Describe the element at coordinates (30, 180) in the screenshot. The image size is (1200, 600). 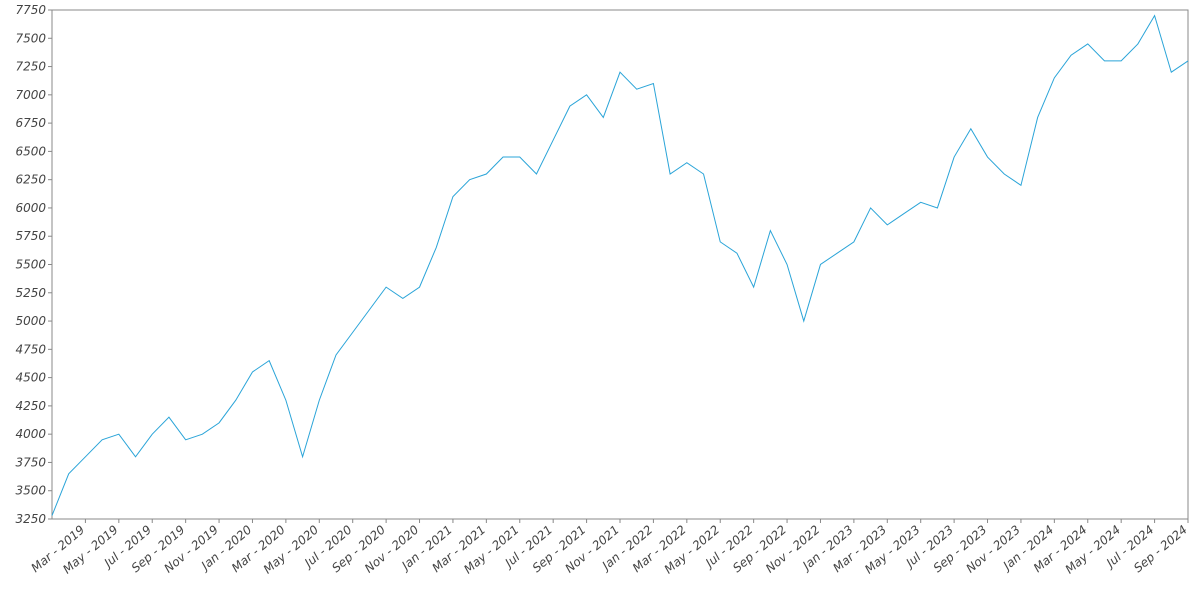
I see `y-tick-label: 6250` at that location.